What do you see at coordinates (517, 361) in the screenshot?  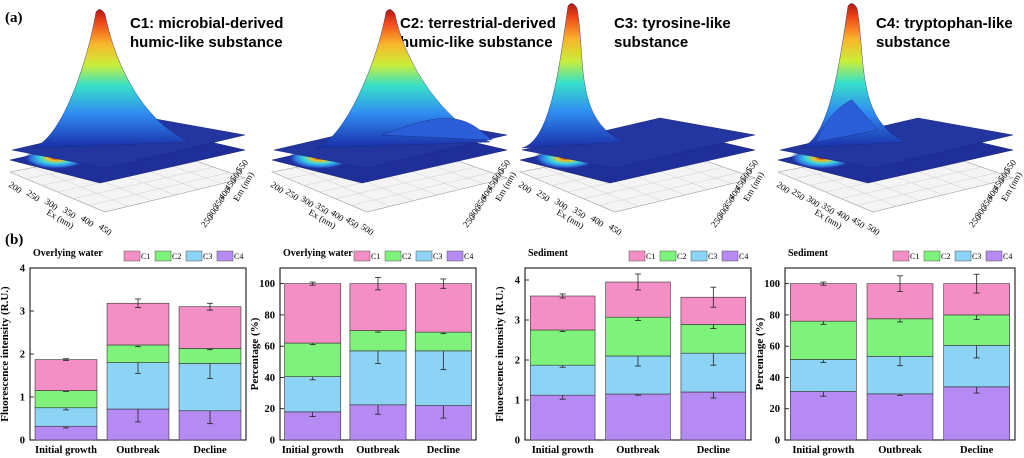 I see `y-tick-label: 2` at bounding box center [517, 361].